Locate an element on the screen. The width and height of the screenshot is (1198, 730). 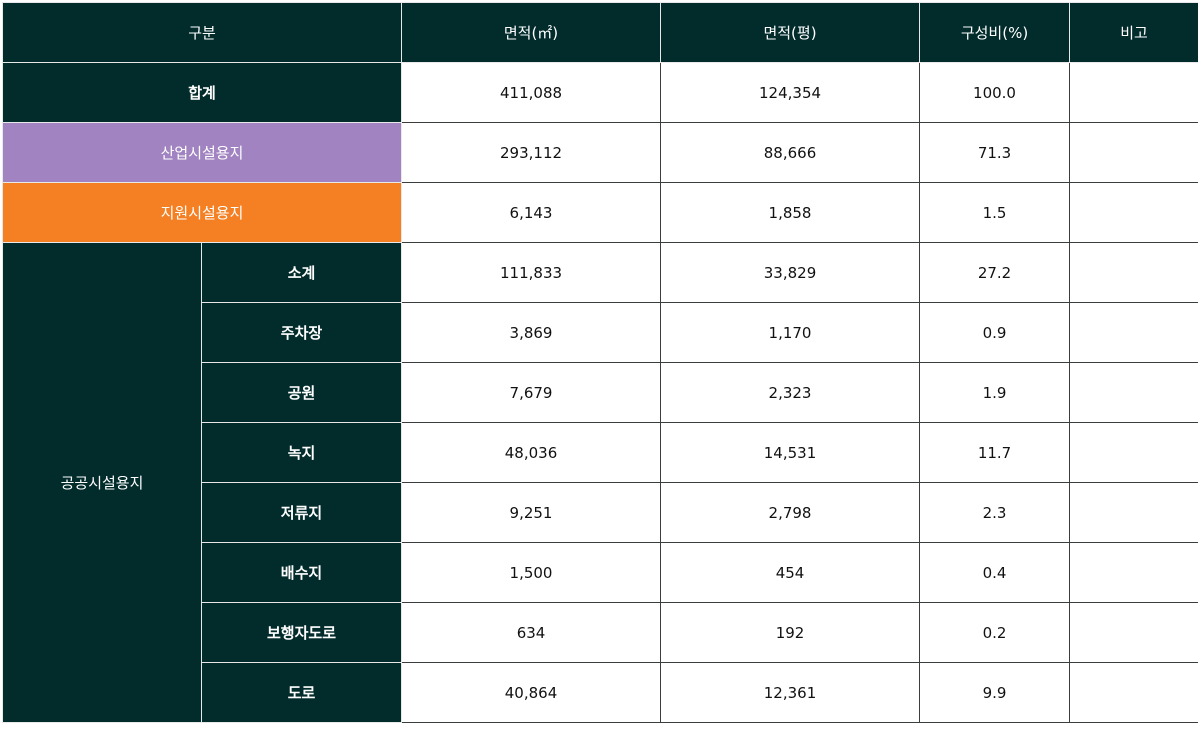
cell-ratio: 0.4 is located at coordinates (995, 572).